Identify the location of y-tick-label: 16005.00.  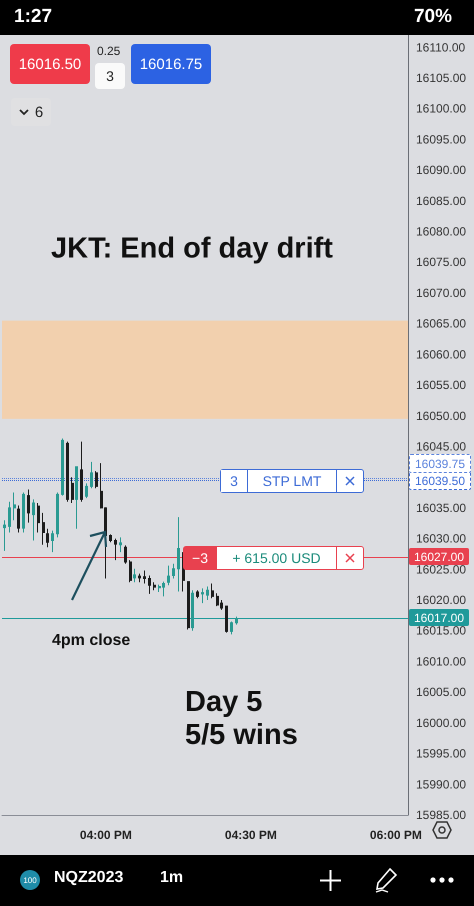
(441, 692).